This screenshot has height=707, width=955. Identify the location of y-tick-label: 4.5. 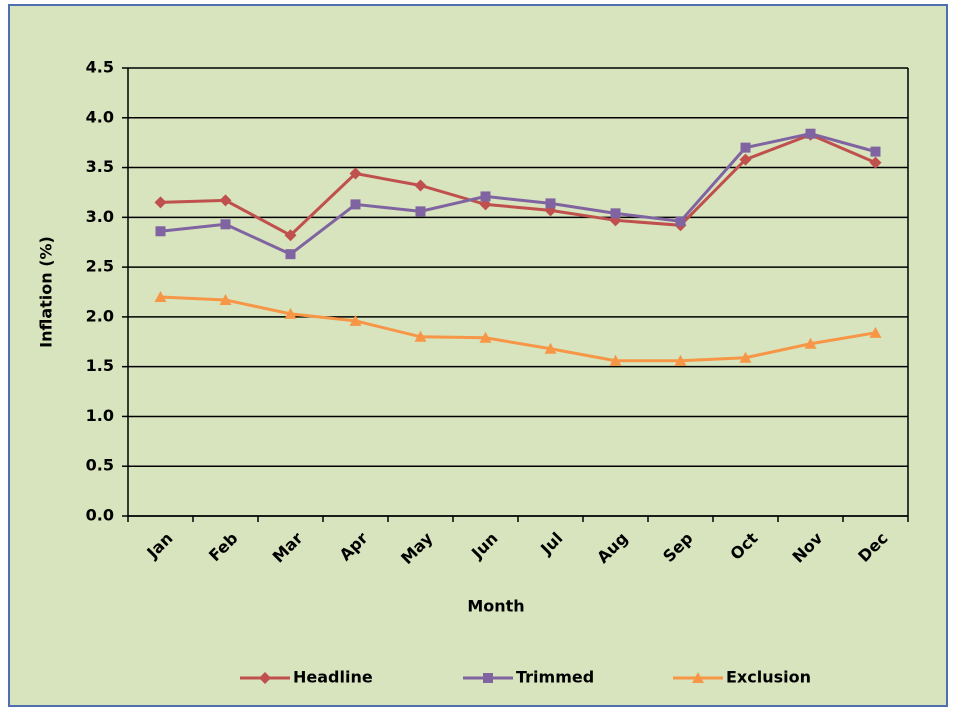
(100, 67).